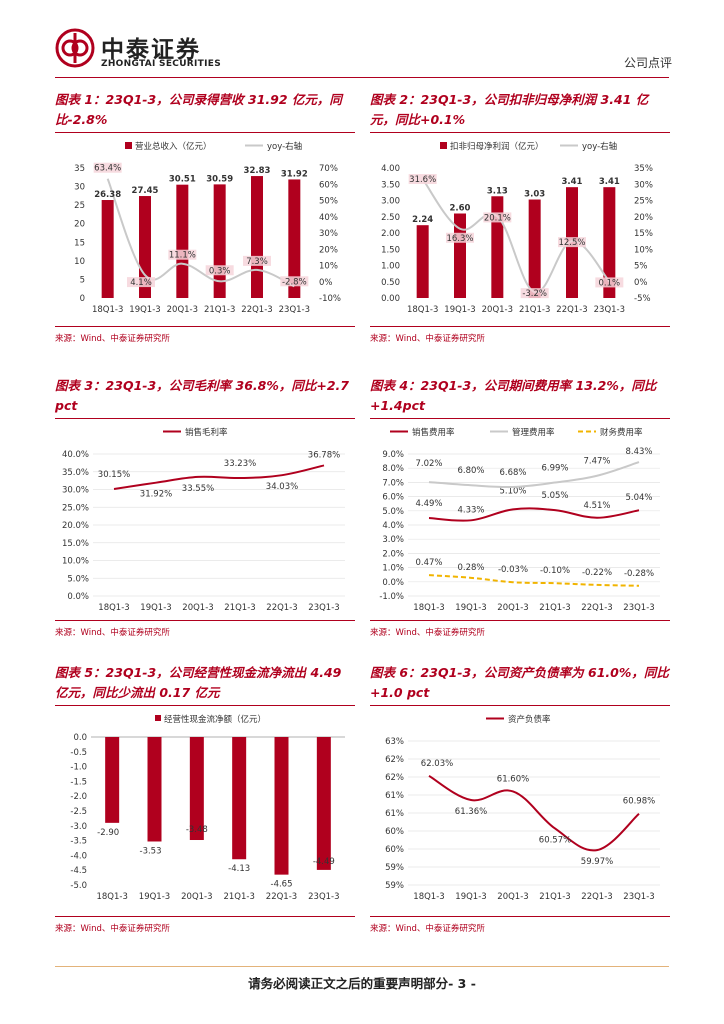 This screenshot has width=724, height=1024. I want to click on data-label: 62.03%, so click(437, 764).